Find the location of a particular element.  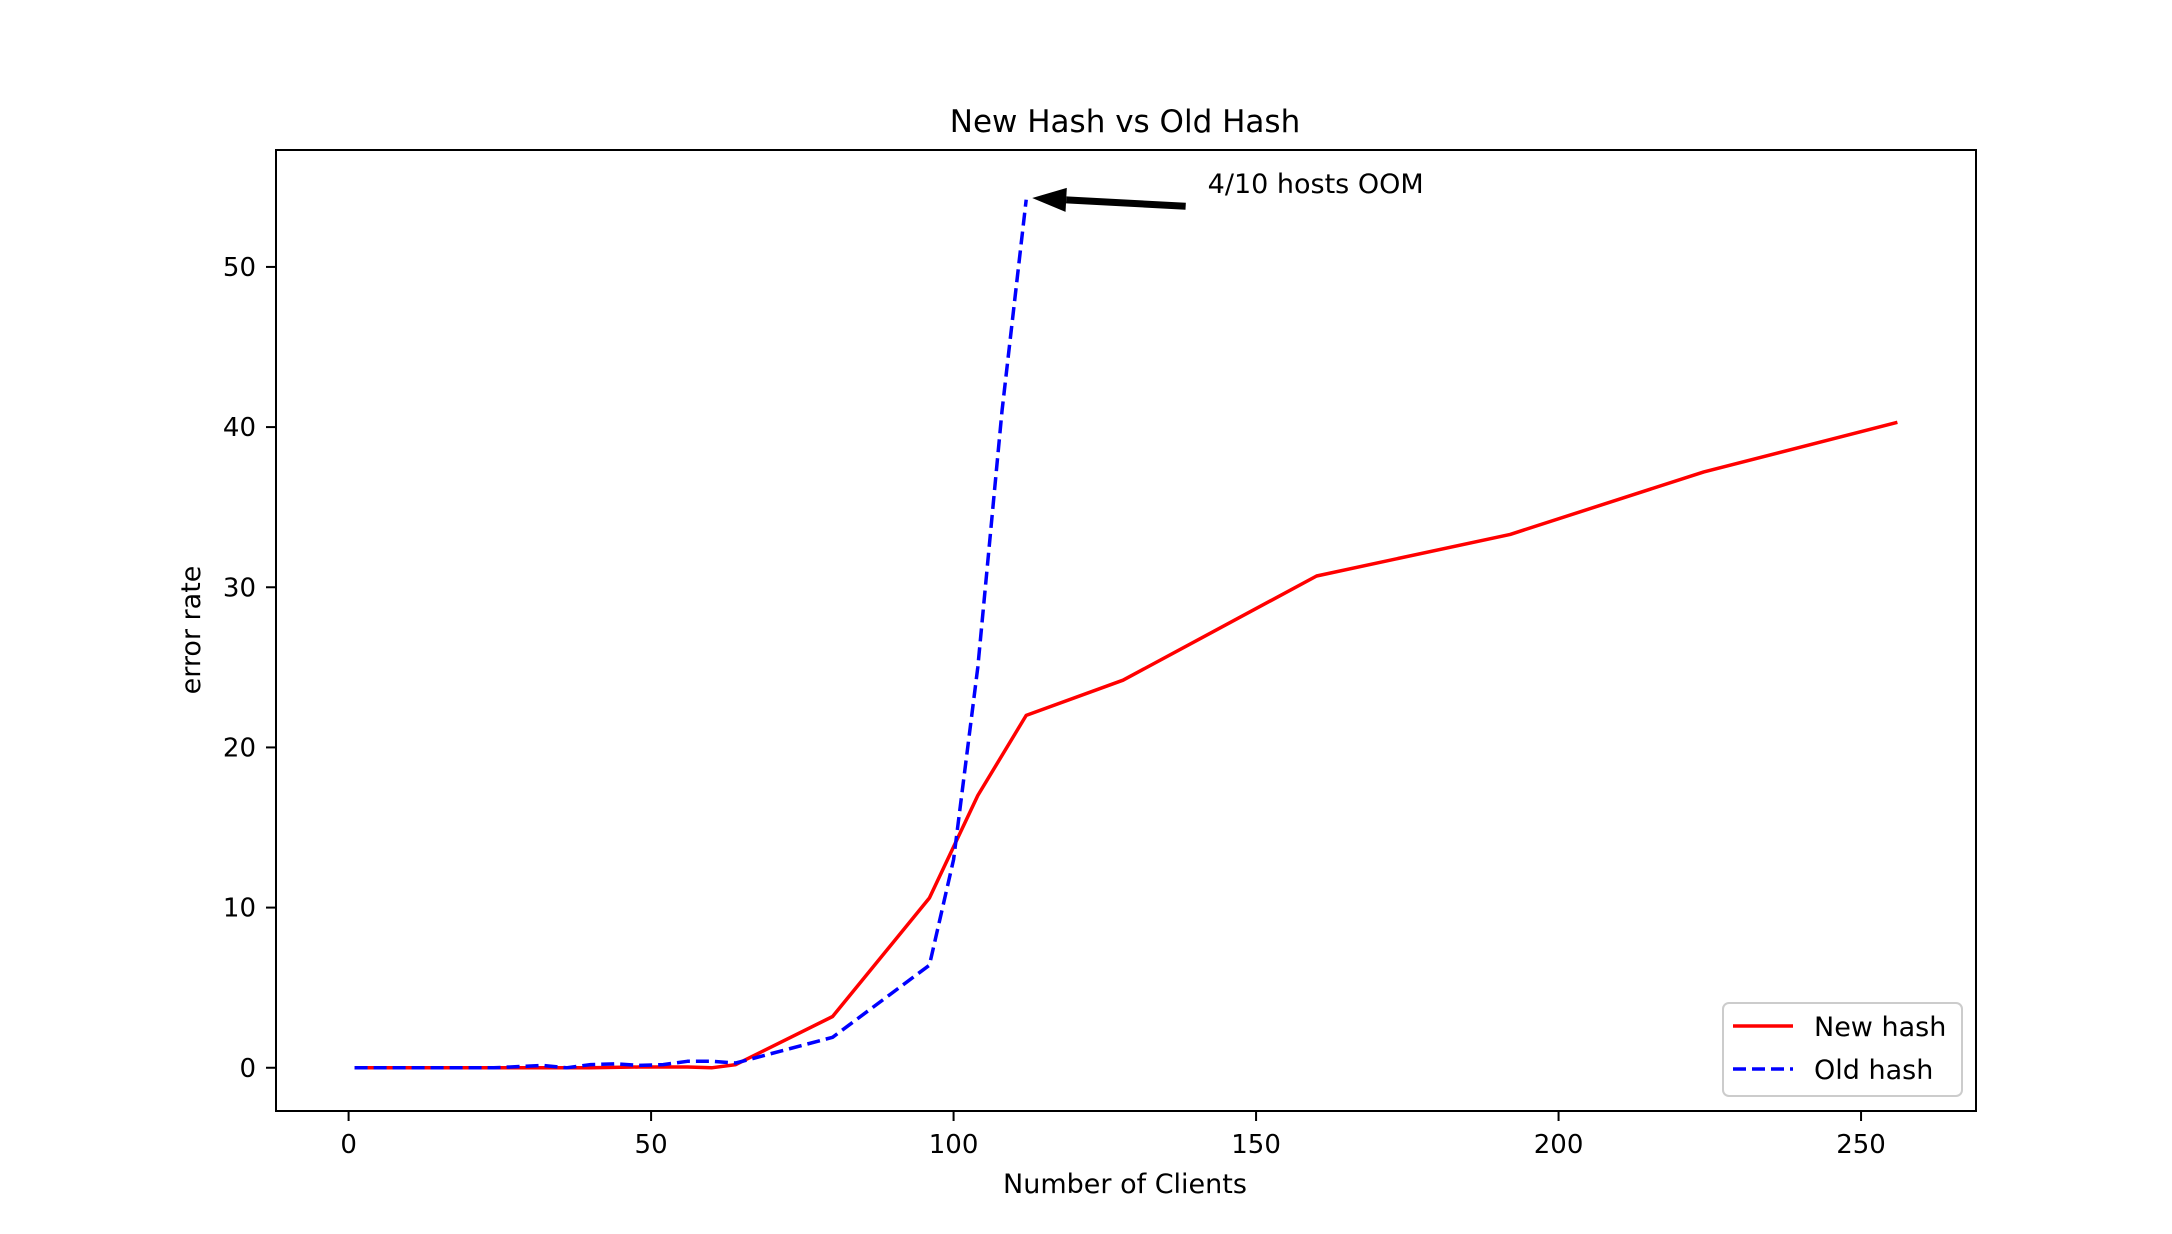

y-tick-label: 10 is located at coordinates (239, 909).